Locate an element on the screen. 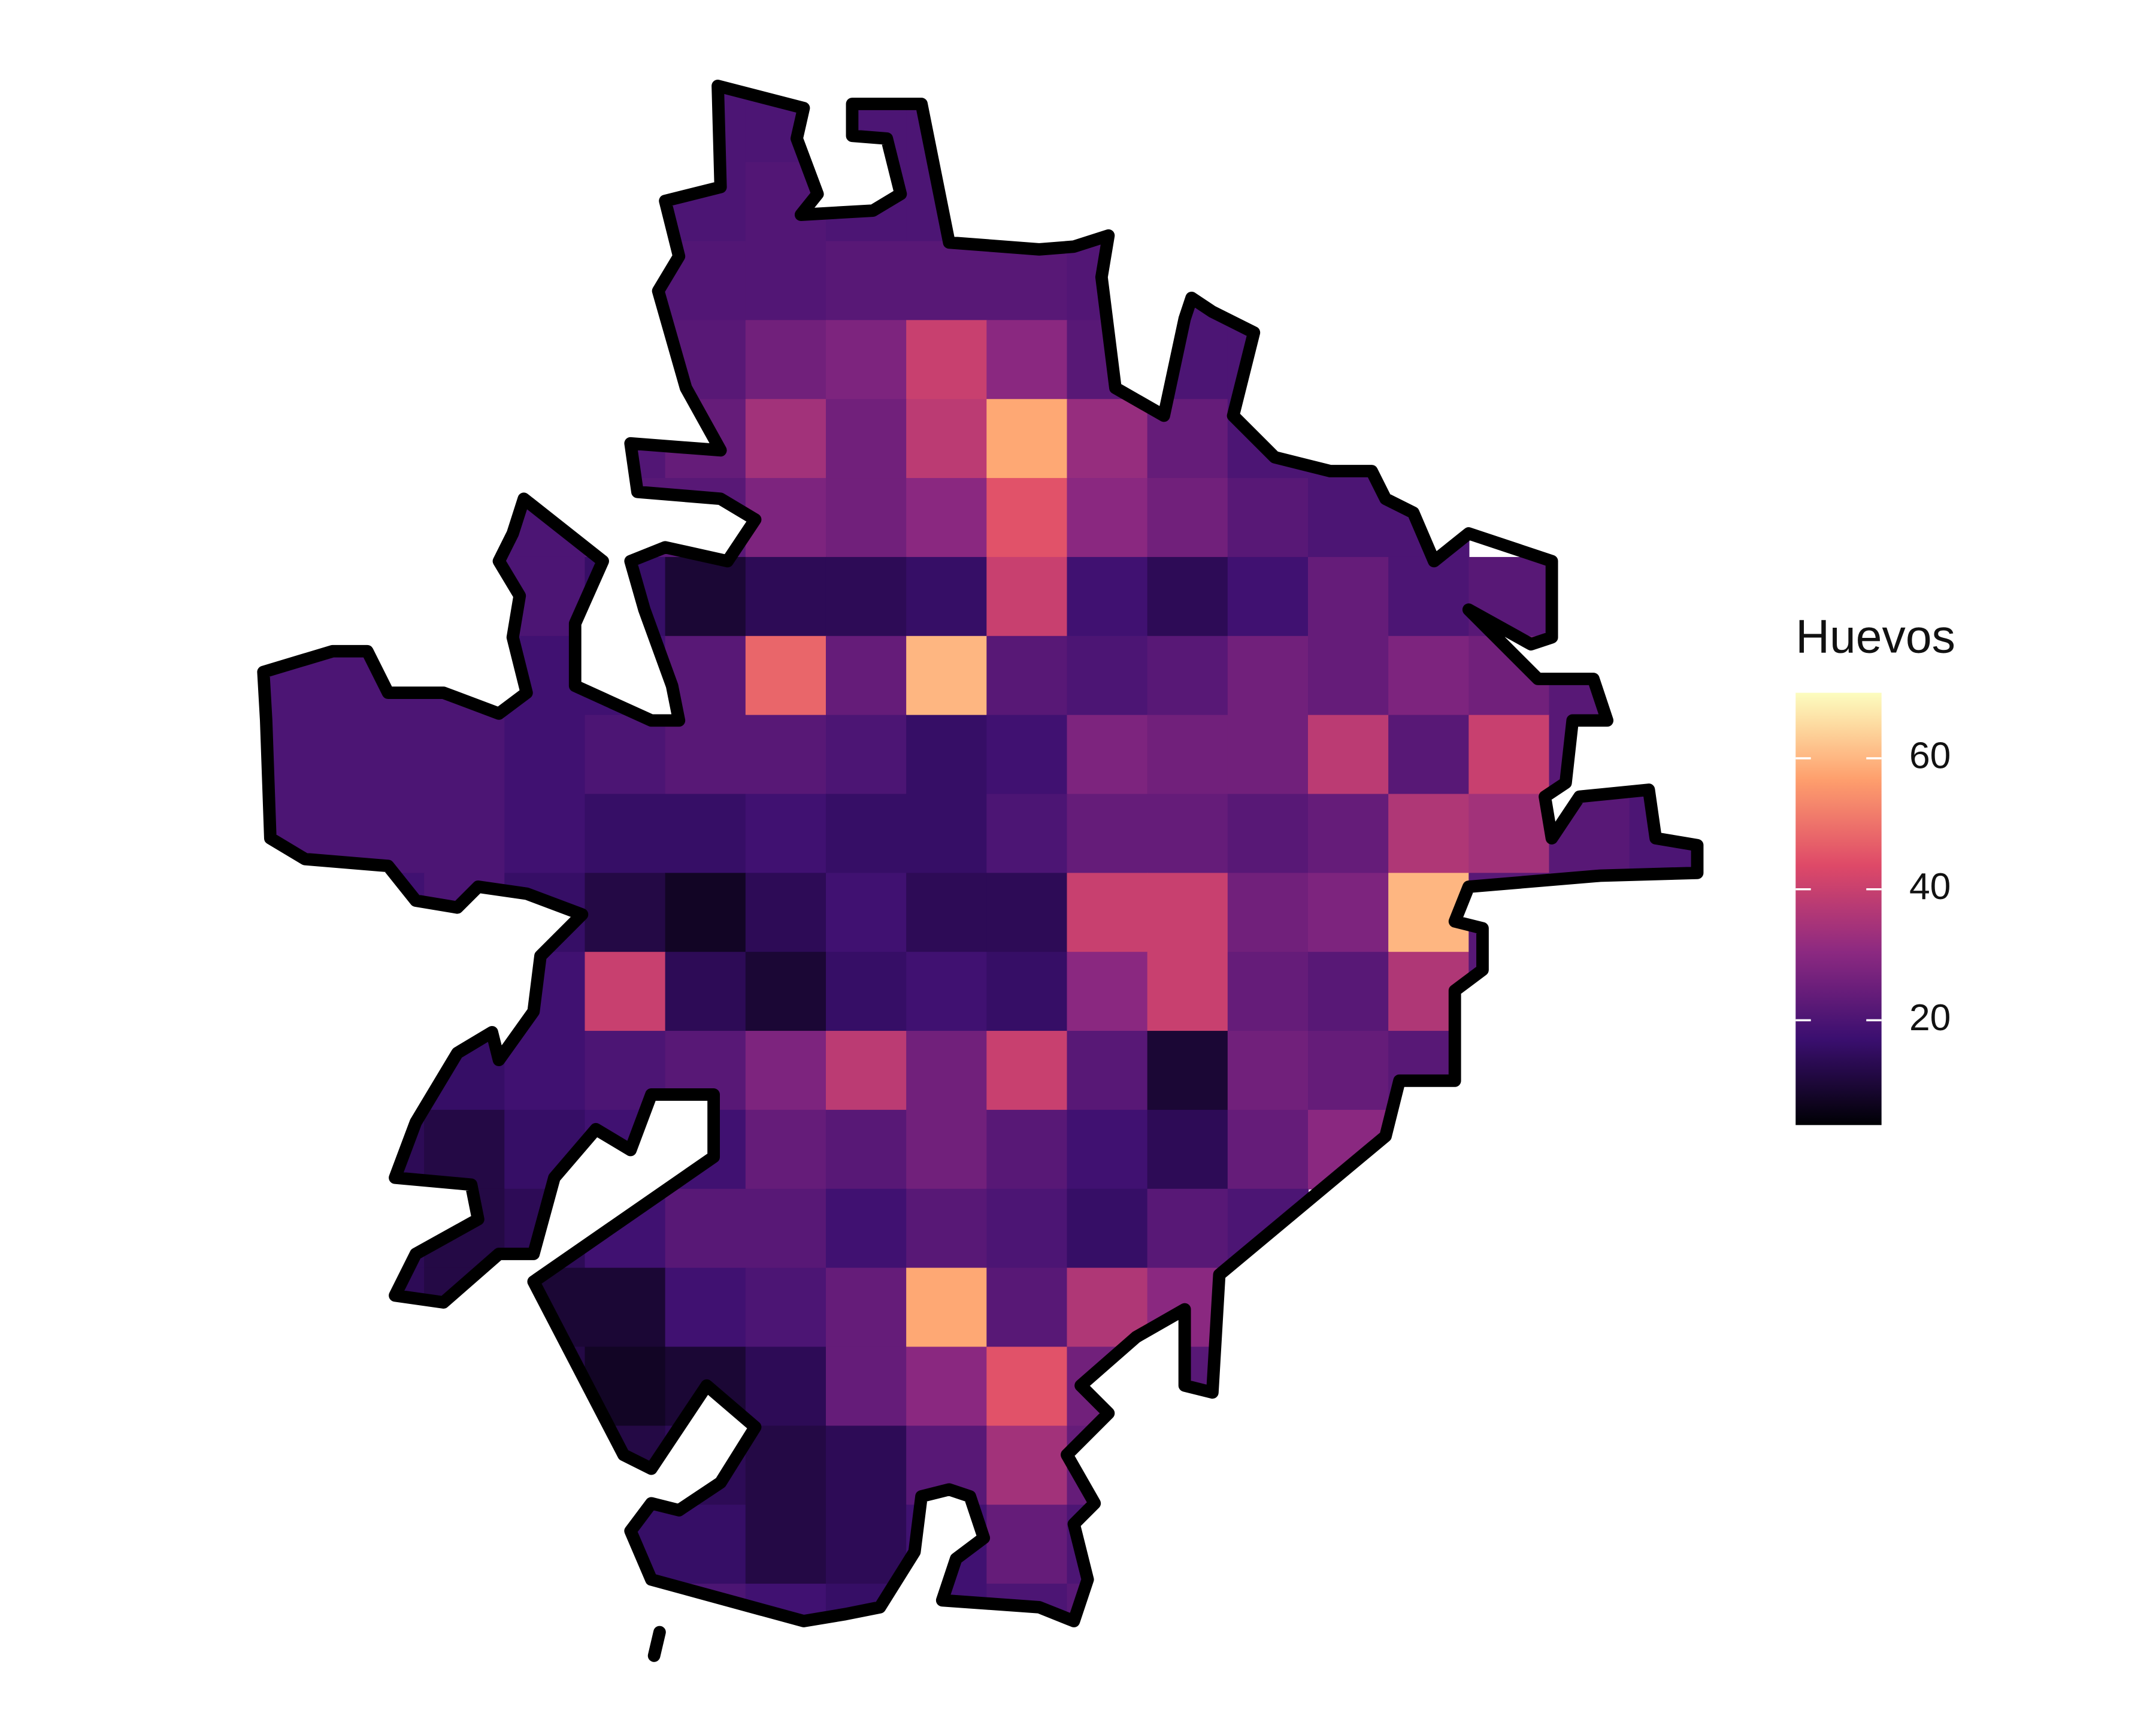  colorbar-tick-label: 40 is located at coordinates (1930, 886).